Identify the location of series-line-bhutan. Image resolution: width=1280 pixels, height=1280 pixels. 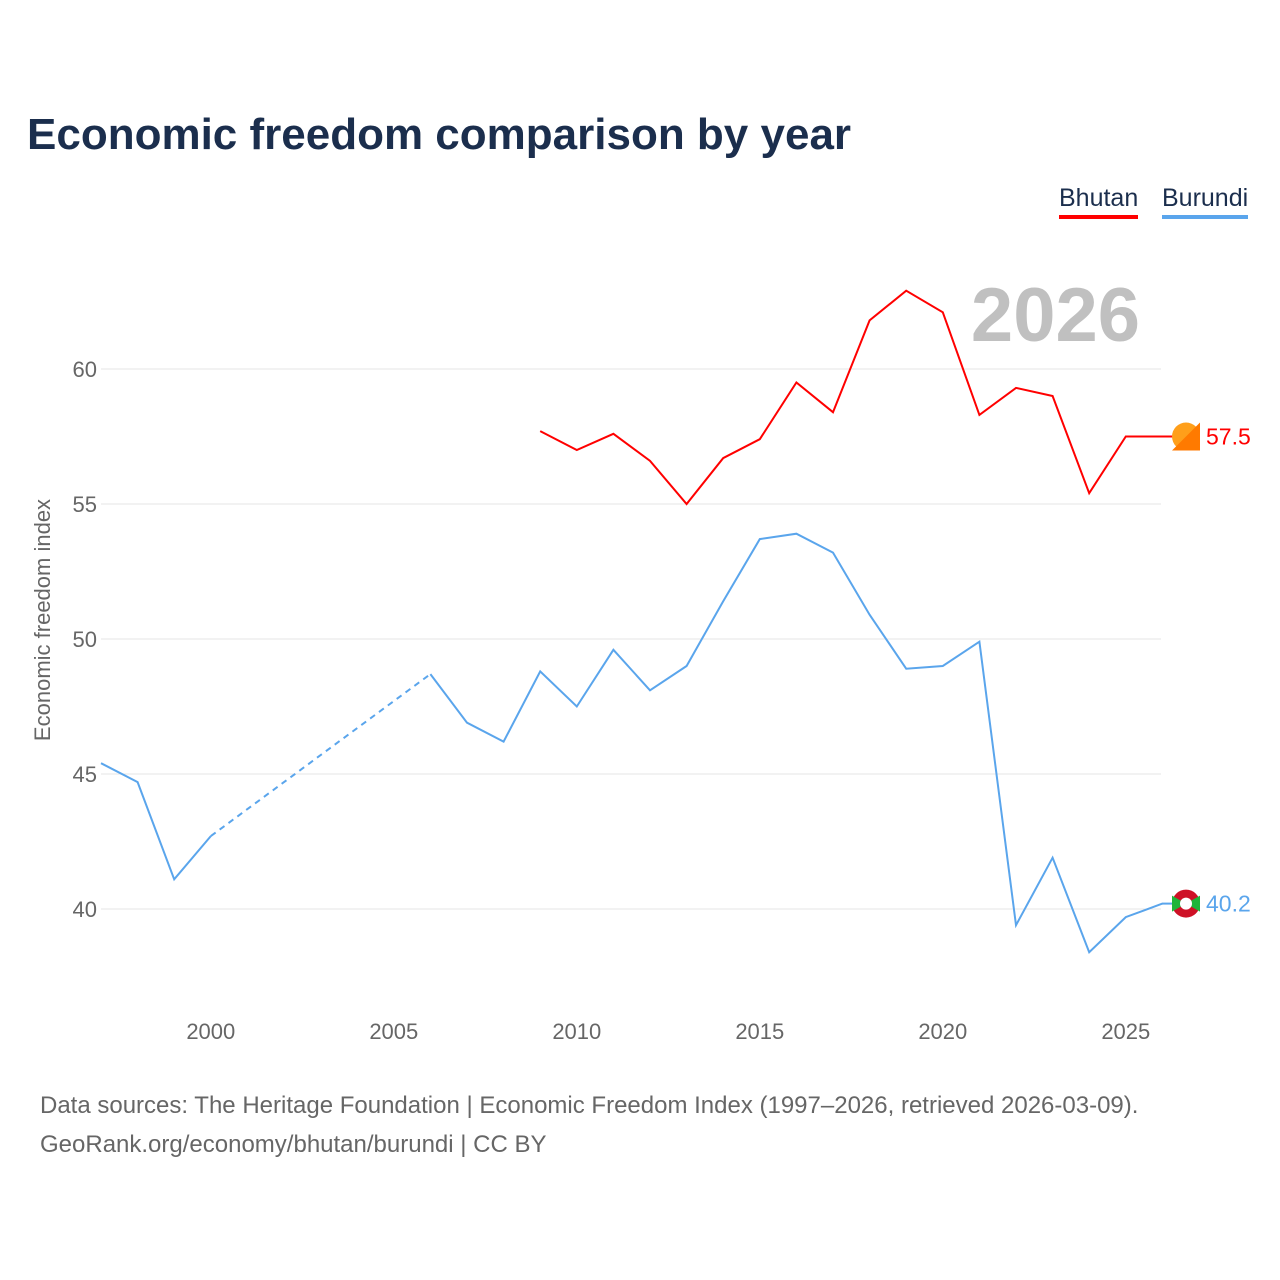
(851, 397).